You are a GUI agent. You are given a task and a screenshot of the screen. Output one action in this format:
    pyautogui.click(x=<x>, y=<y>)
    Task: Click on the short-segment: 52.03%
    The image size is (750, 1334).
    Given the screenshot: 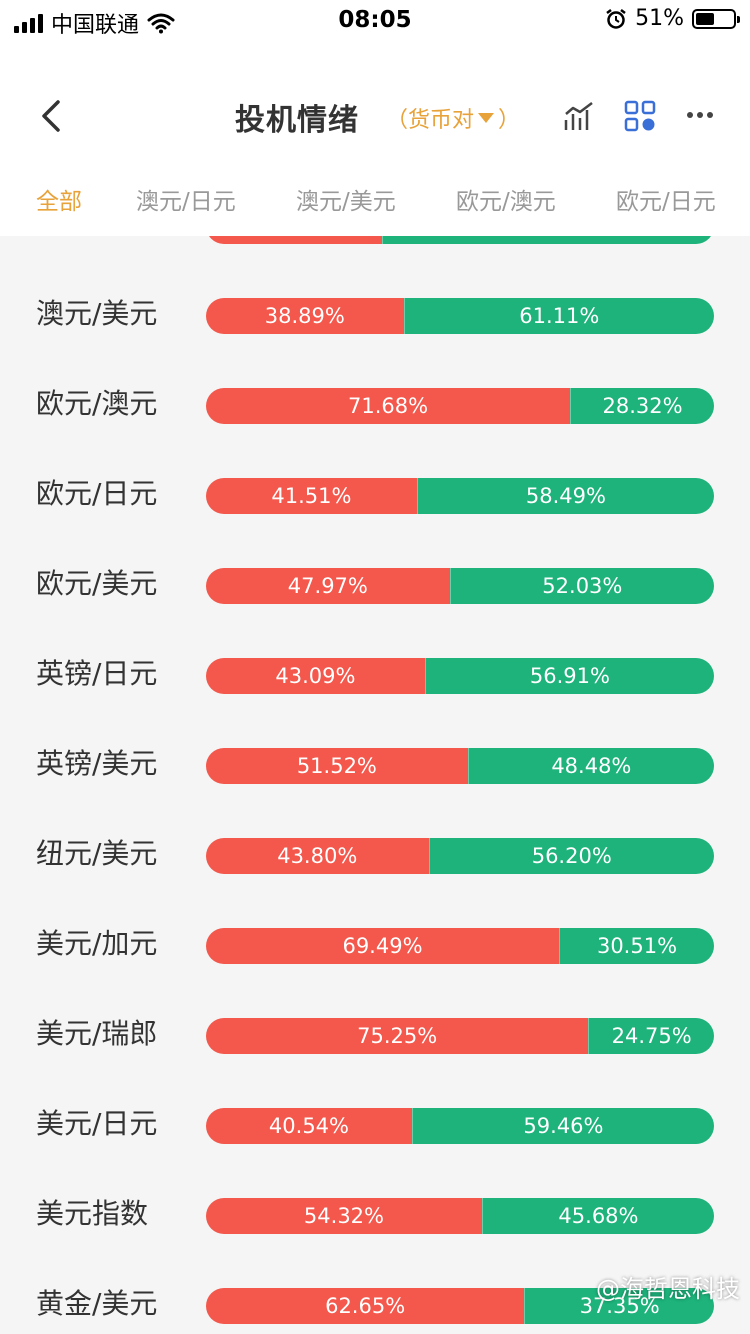 What is the action you would take?
    pyautogui.click(x=581, y=586)
    